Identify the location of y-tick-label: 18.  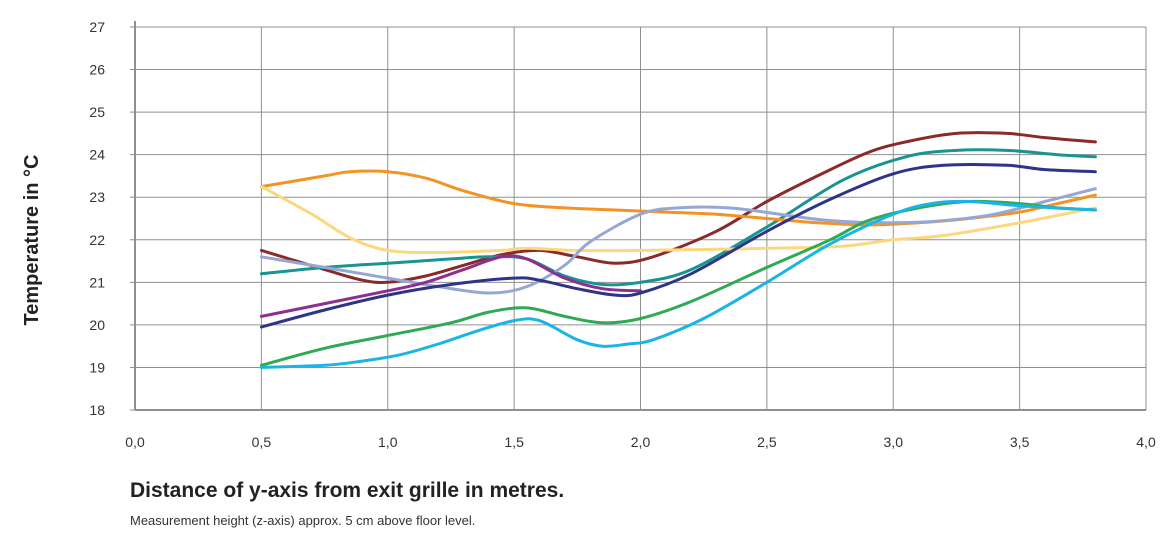
(97, 410).